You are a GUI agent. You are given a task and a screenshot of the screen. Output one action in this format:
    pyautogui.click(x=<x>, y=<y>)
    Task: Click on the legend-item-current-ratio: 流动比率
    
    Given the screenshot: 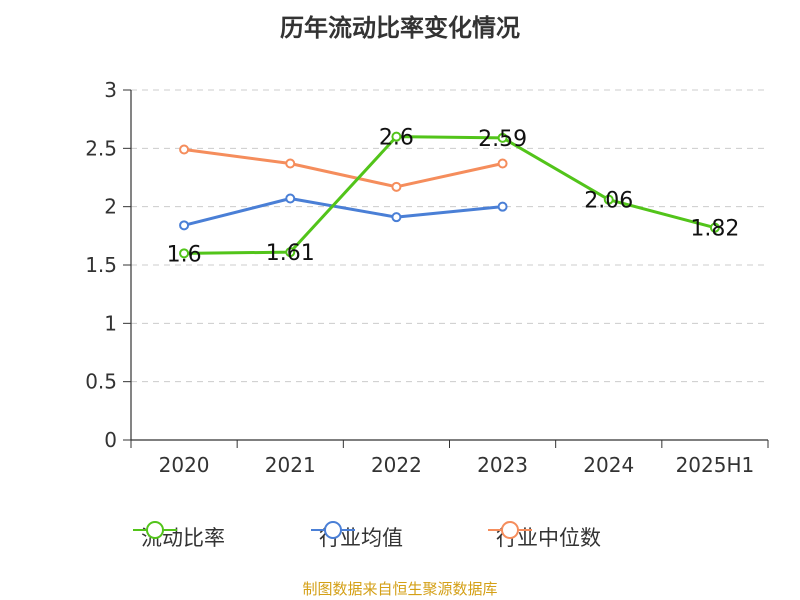 What is the action you would take?
    pyautogui.click(x=179, y=537)
    